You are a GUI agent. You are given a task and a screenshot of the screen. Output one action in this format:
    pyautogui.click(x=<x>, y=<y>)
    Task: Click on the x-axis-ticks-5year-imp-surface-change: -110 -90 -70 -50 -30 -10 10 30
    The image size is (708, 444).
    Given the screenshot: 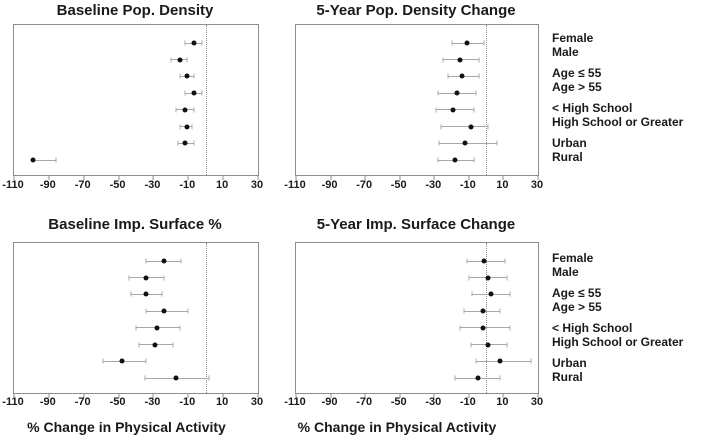 What is the action you would take?
    pyautogui.click(x=413, y=403)
    